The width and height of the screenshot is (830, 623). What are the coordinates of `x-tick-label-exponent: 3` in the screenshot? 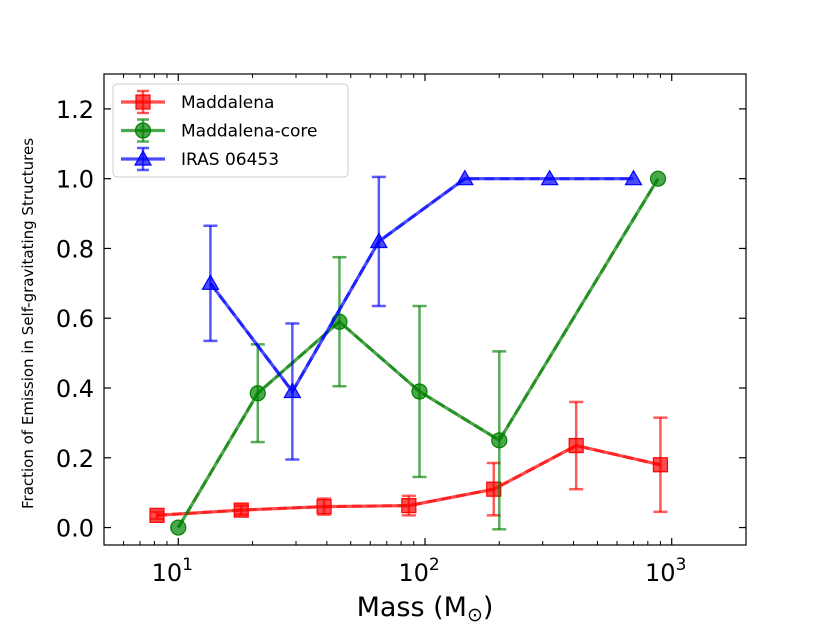 It's located at (681, 565).